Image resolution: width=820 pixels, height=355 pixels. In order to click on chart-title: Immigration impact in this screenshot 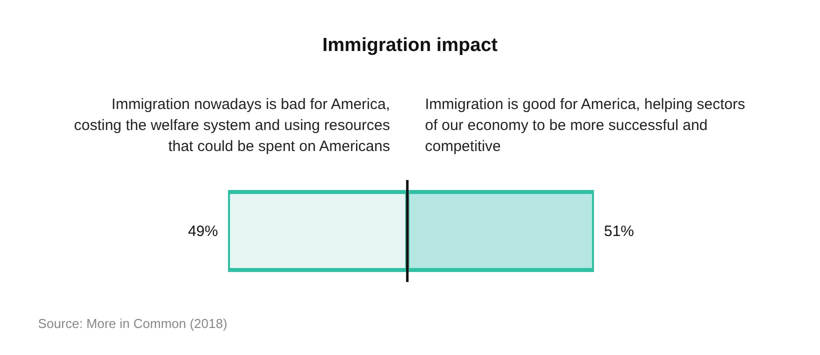, I will do `click(410, 46)`.